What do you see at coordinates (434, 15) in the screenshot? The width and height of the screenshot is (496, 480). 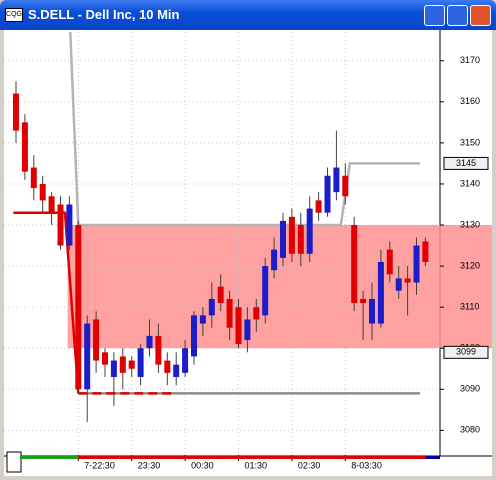 I see `minimize-button` at bounding box center [434, 15].